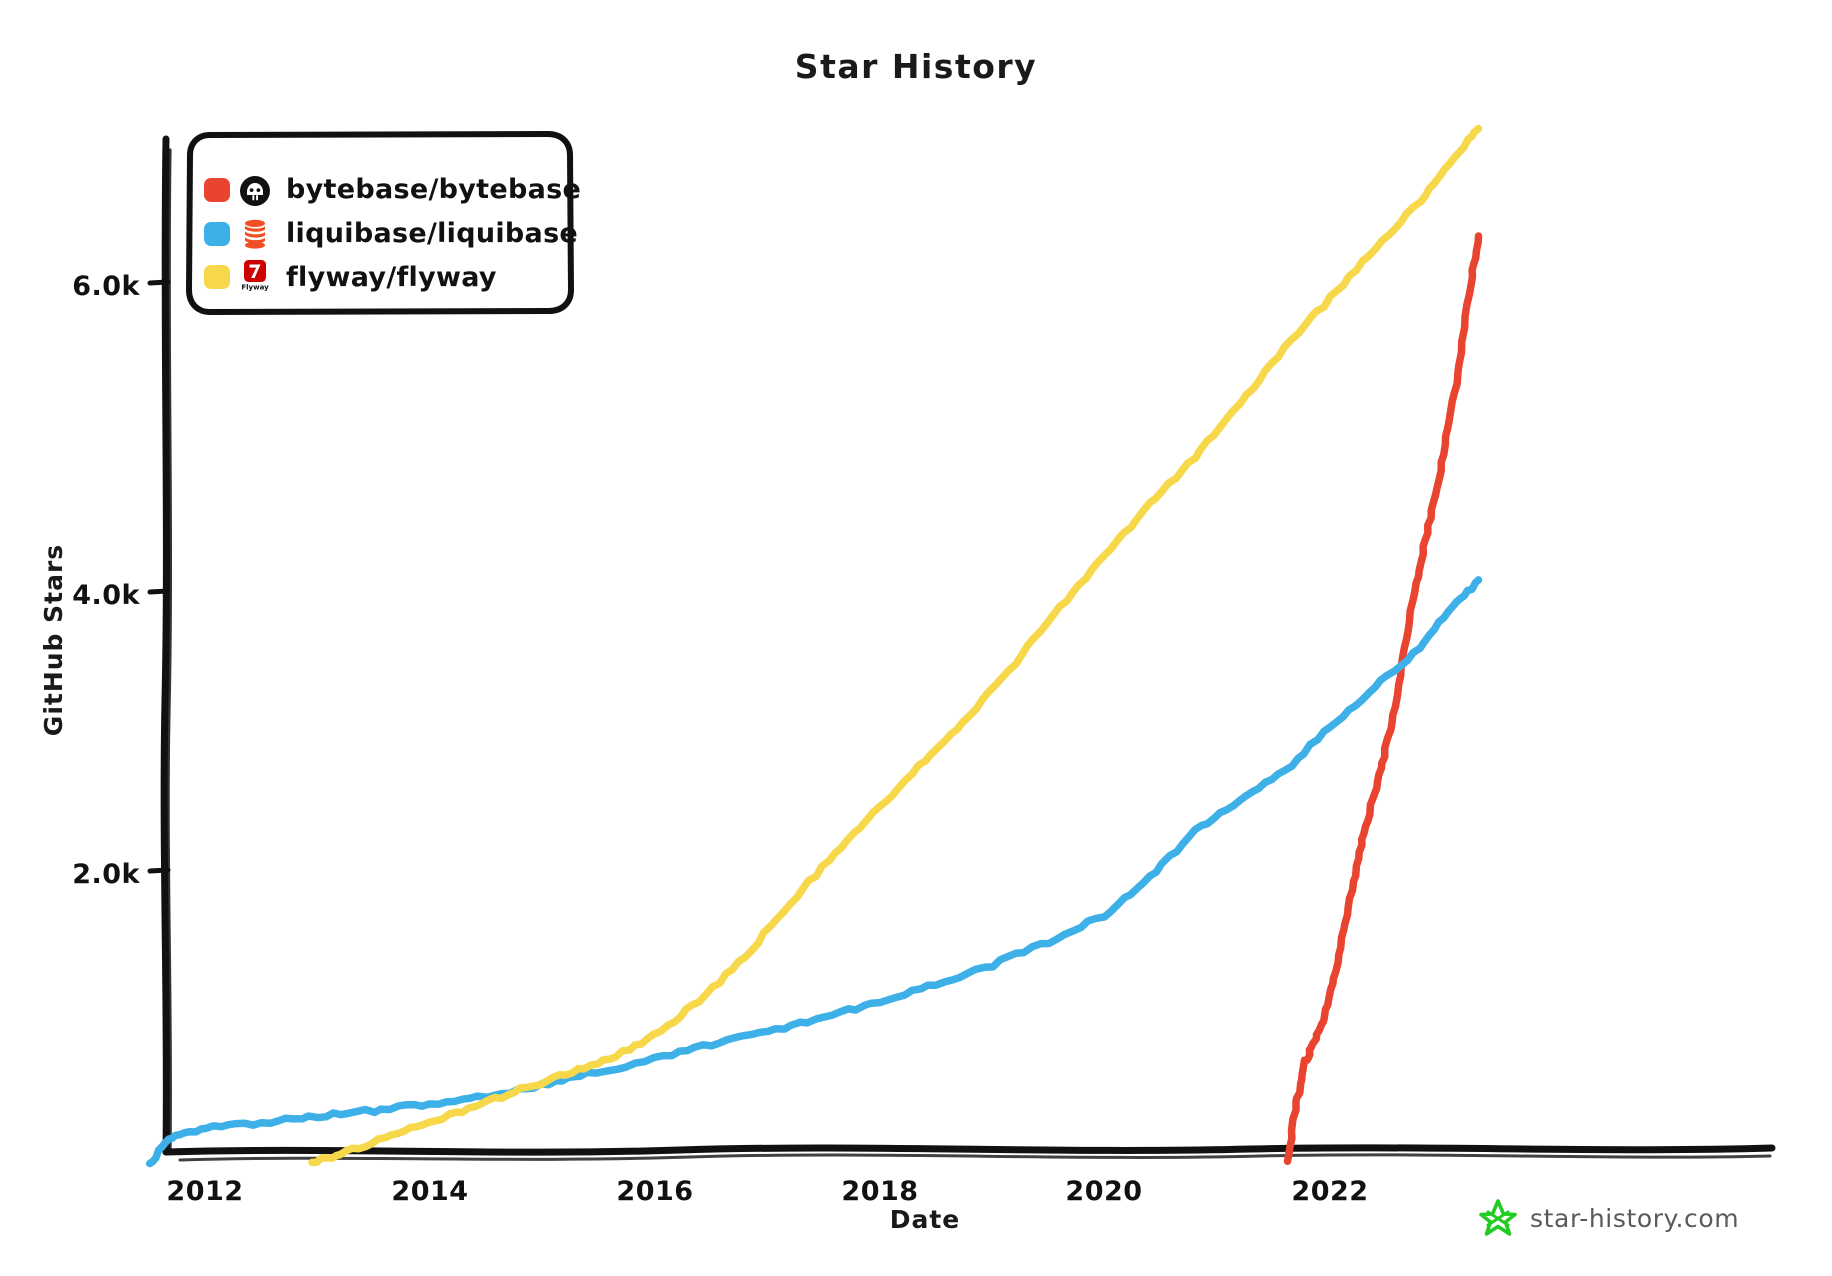 Image resolution: width=1832 pixels, height=1276 pixels. What do you see at coordinates (106, 874) in the screenshot?
I see `y-tick-label-2k: 2.0k` at bounding box center [106, 874].